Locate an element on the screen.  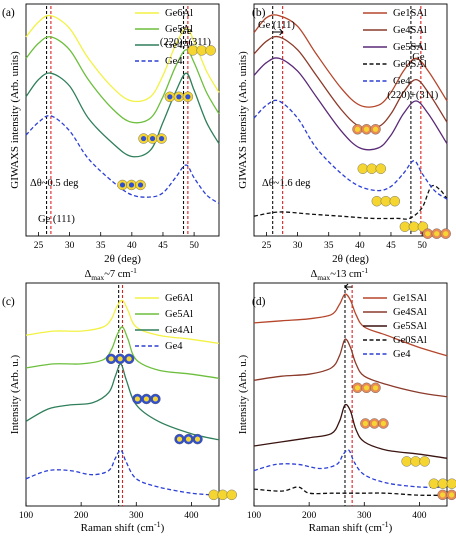
x-axis-label: 2θ (deg) is located at coordinates (122, 259).